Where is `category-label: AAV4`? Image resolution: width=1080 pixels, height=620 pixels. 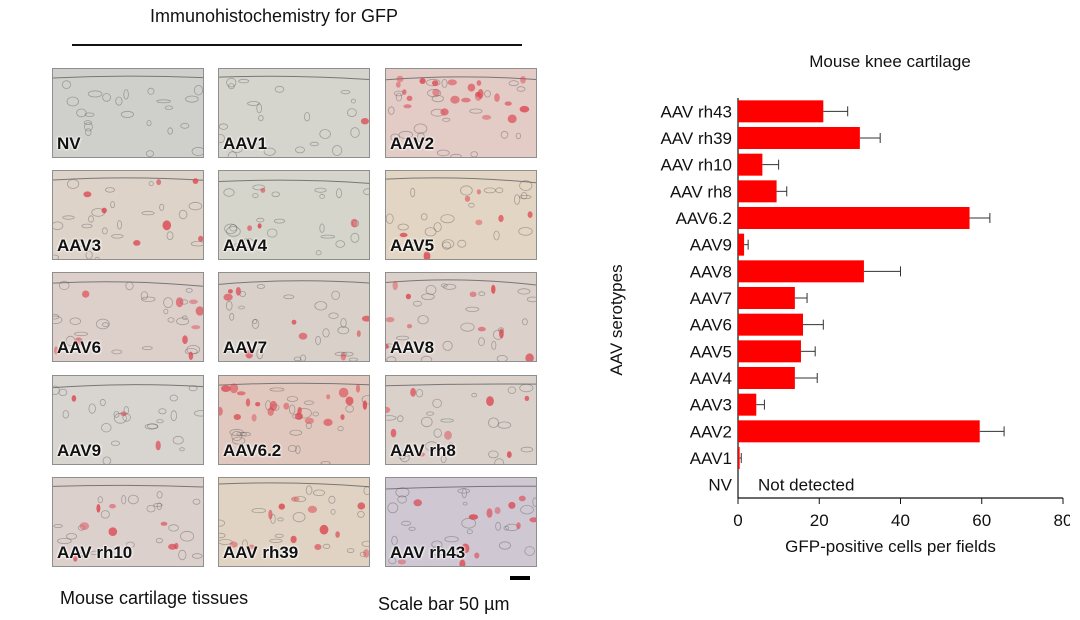
category-label: AAV4 is located at coordinates (711, 378).